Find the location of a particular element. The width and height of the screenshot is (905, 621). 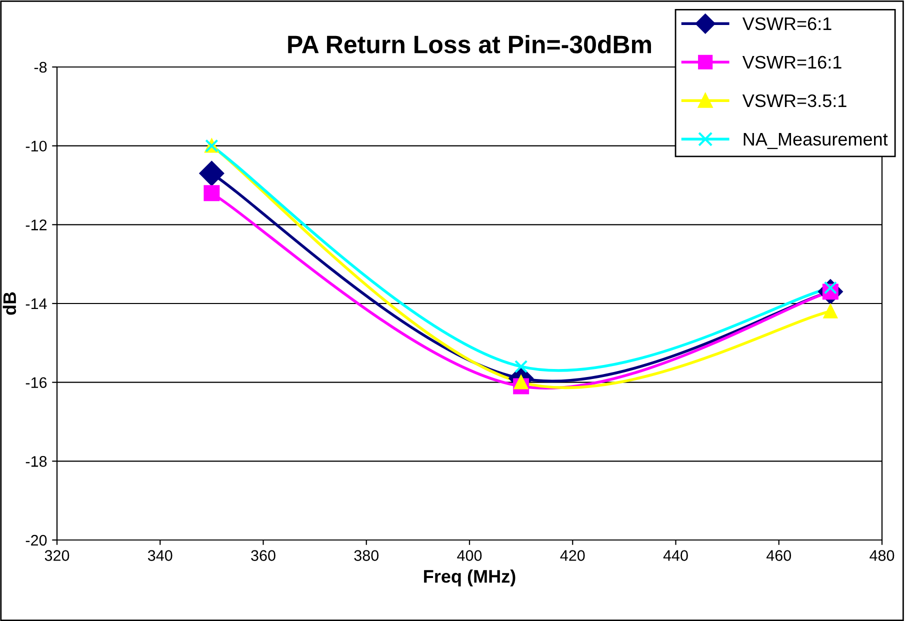

x-tick-label: 460 is located at coordinates (779, 555).